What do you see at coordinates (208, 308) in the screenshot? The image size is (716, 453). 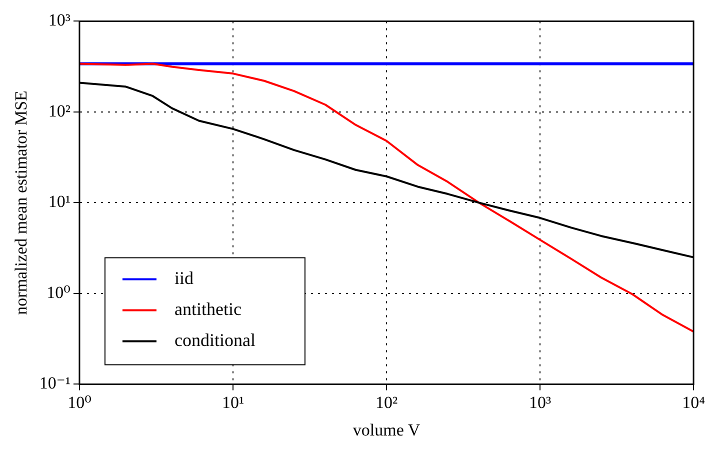 I see `legend-label: antithetic` at bounding box center [208, 308].